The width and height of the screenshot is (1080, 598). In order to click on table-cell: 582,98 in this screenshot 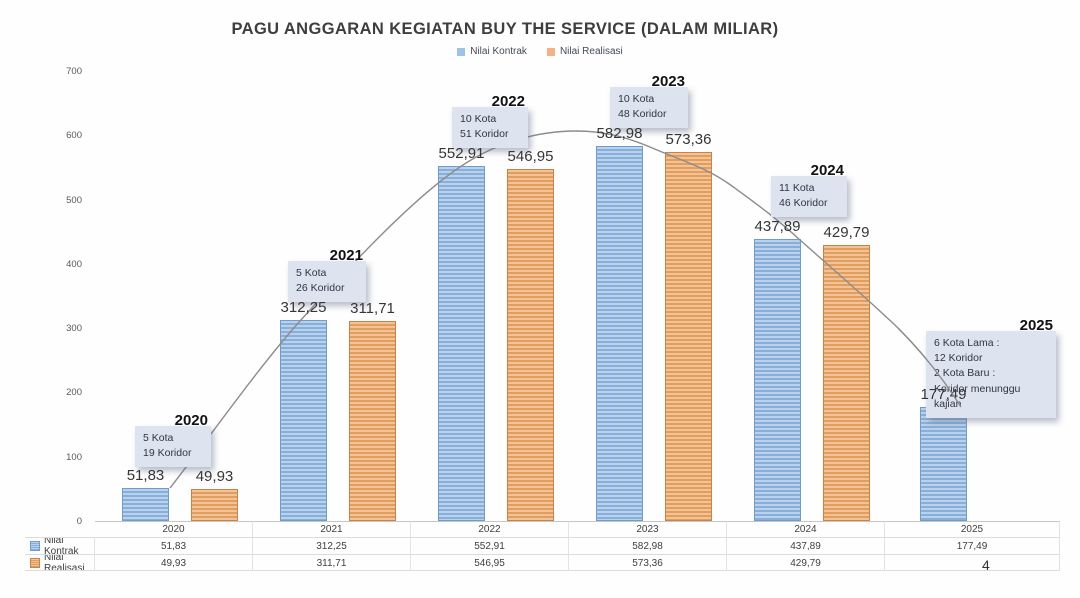, I will do `click(648, 545)`.